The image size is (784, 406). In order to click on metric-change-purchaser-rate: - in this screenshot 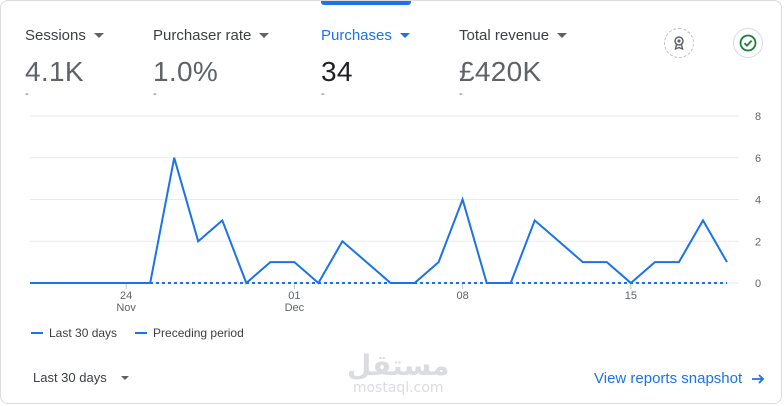, I will do `click(155, 94)`.